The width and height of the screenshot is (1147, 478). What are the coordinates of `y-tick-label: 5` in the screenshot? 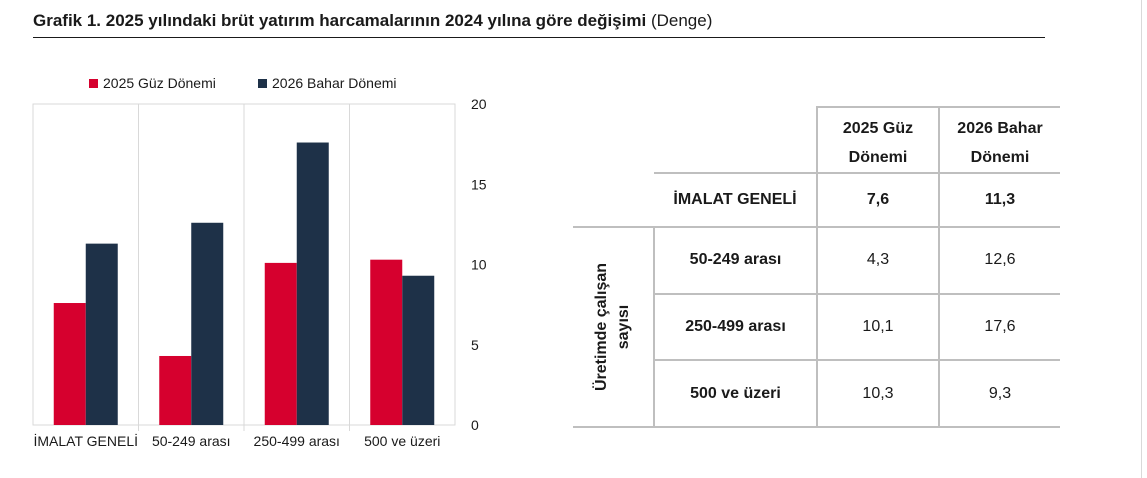 It's located at (475, 345).